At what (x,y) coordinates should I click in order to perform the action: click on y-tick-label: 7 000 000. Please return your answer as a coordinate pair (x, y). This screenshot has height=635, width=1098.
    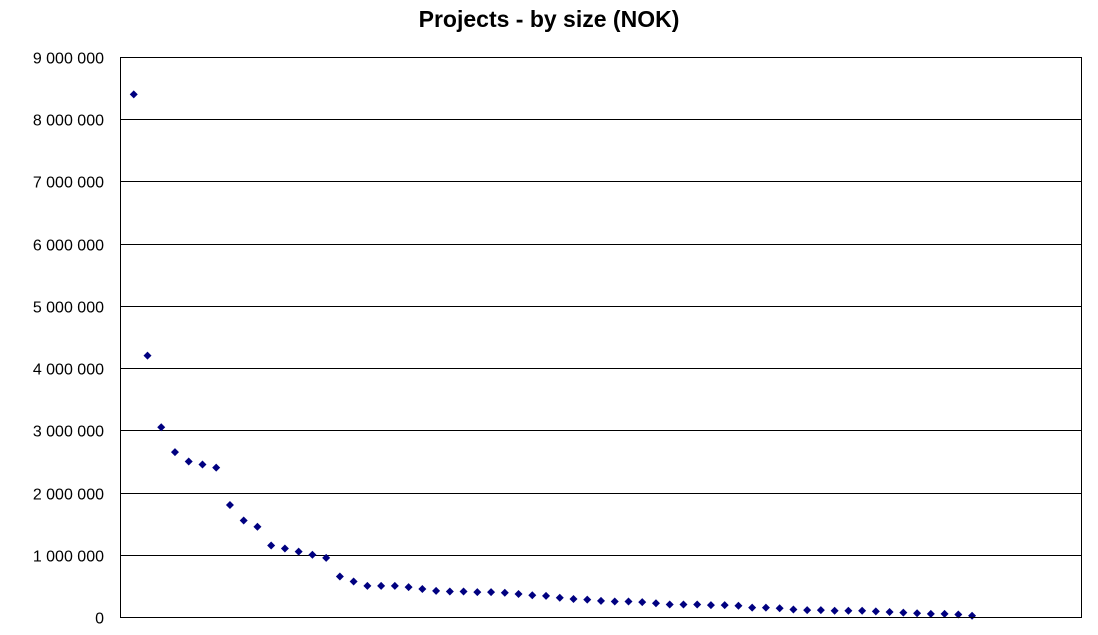
    Looking at the image, I should click on (68, 183).